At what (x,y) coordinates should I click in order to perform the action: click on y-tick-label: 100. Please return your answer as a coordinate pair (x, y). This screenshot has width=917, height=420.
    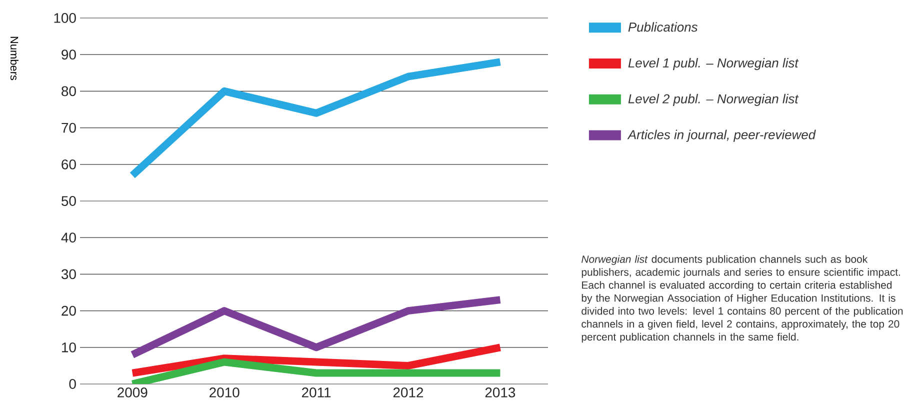
    Looking at the image, I should click on (65, 18).